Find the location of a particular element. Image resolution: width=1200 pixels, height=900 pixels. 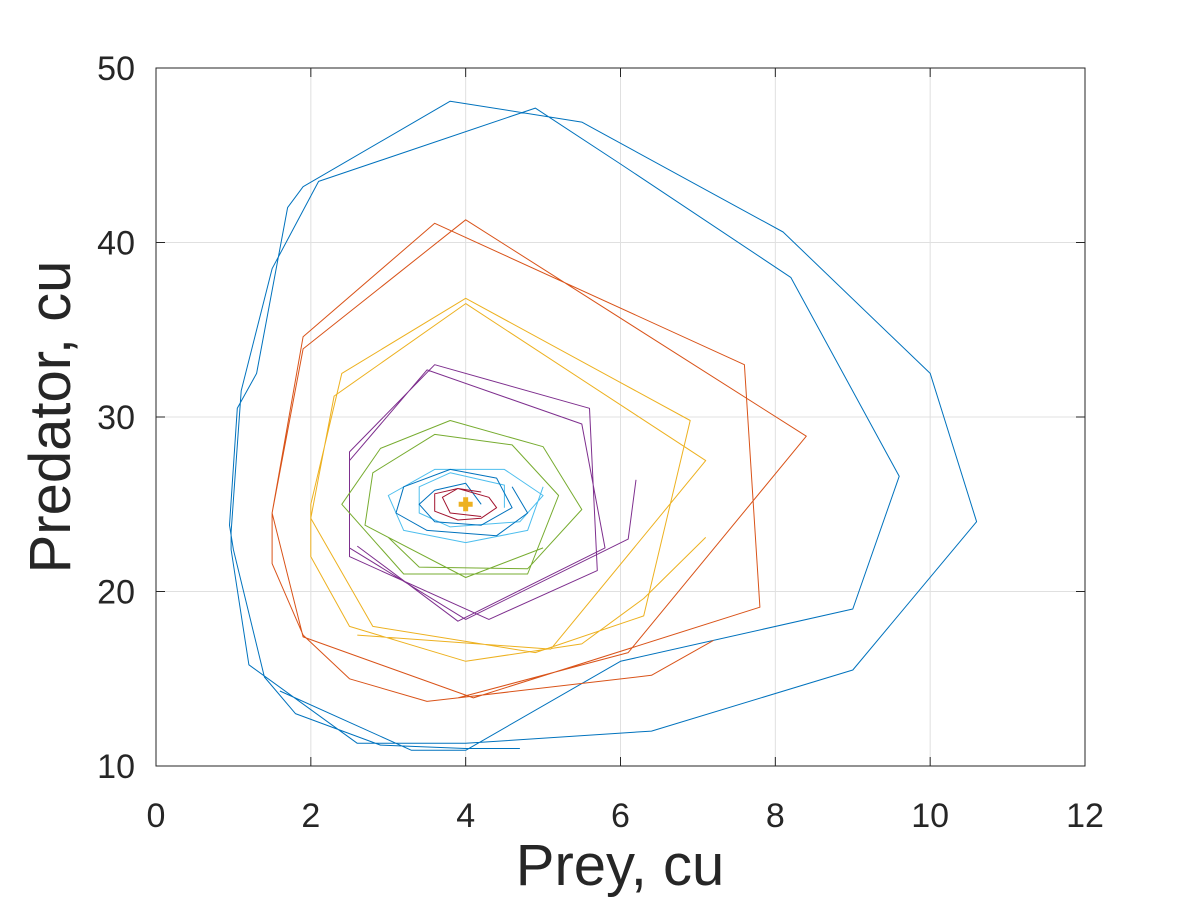

x-tick-label: 0 is located at coordinates (156, 816).